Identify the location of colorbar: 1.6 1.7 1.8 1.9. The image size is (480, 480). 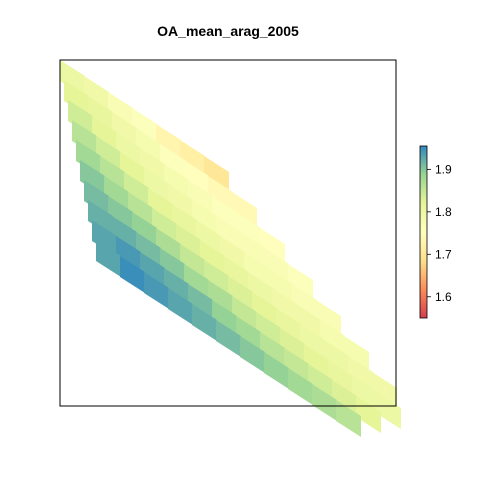
(435, 232).